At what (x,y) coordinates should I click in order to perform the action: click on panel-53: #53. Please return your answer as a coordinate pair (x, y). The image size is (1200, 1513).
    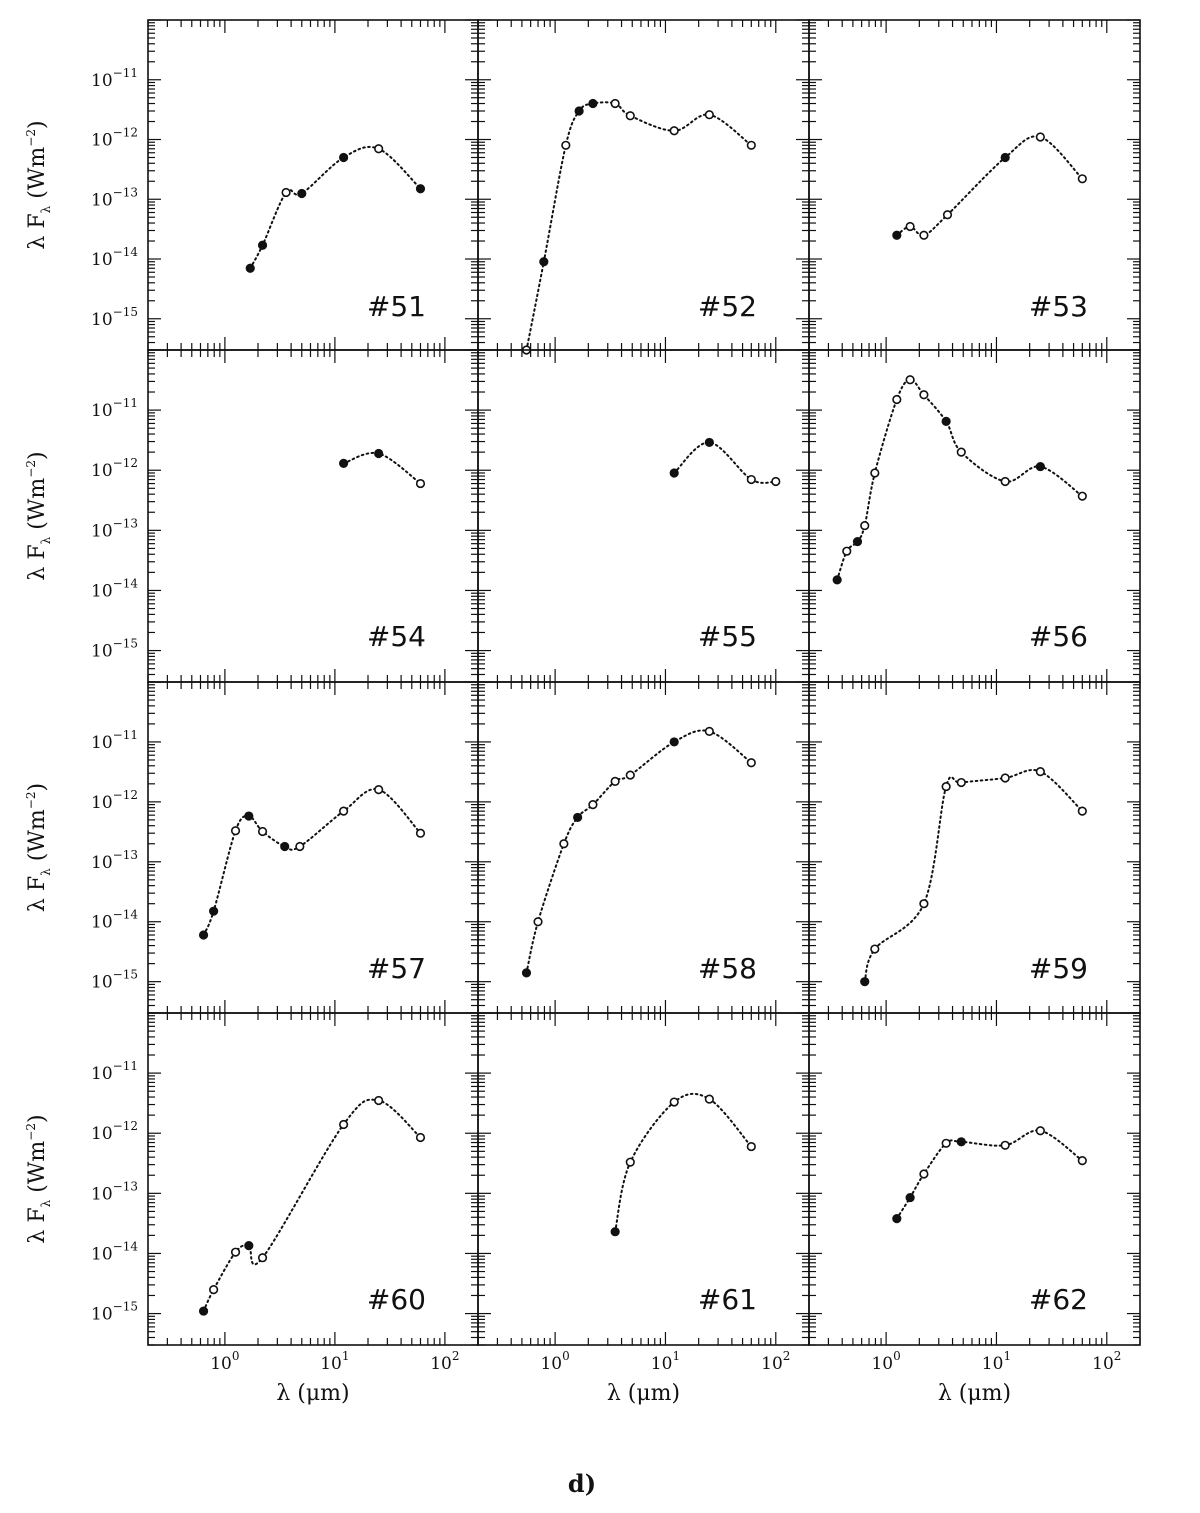
    Looking at the image, I should click on (974, 185).